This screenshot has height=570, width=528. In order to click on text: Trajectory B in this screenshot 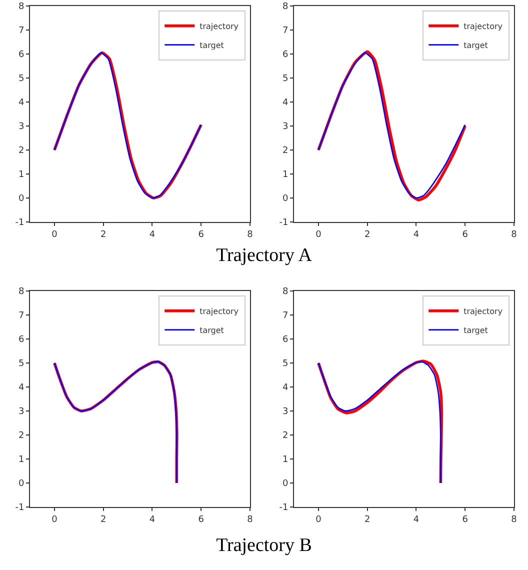, I will do `click(264, 546)`.